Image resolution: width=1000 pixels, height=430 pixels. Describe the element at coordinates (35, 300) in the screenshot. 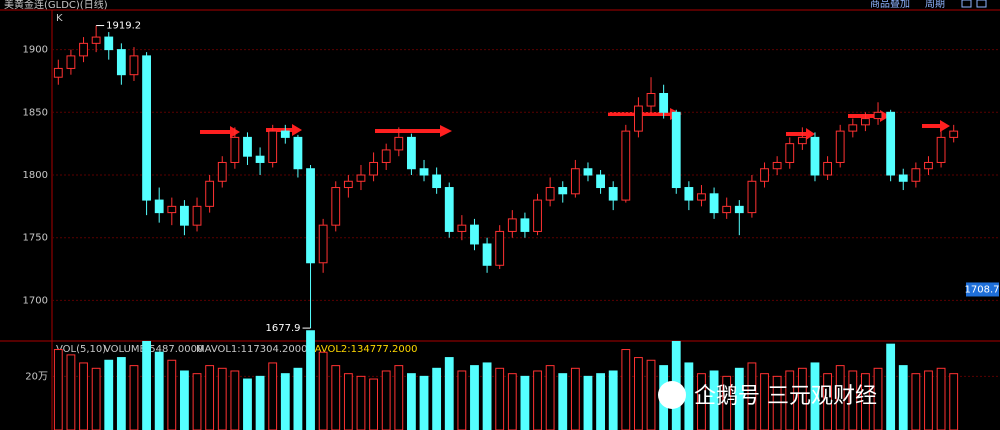

I see `y-tick-label: 1700` at that location.